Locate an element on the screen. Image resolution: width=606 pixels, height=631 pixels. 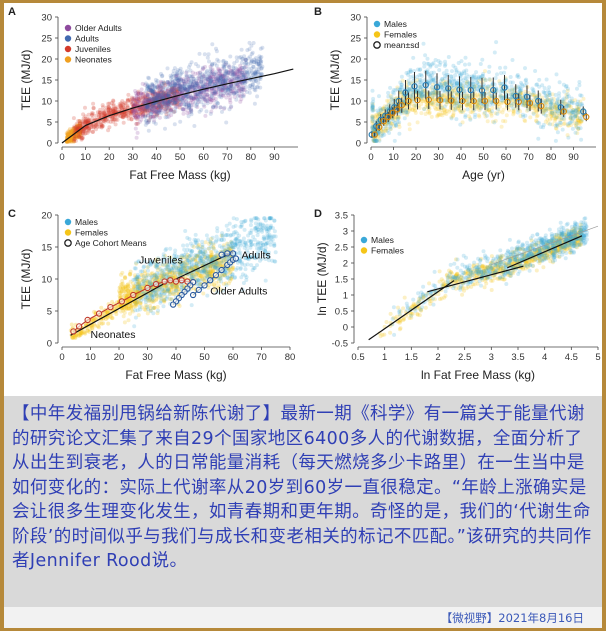
y-tick-label: 30 is located at coordinates (355, 18).